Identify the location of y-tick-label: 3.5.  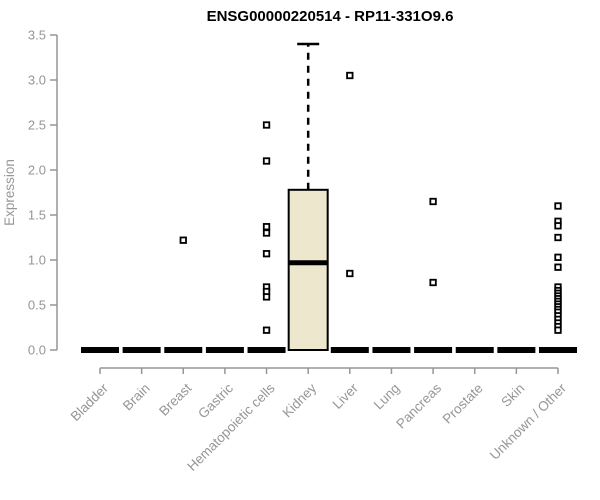
(37, 35).